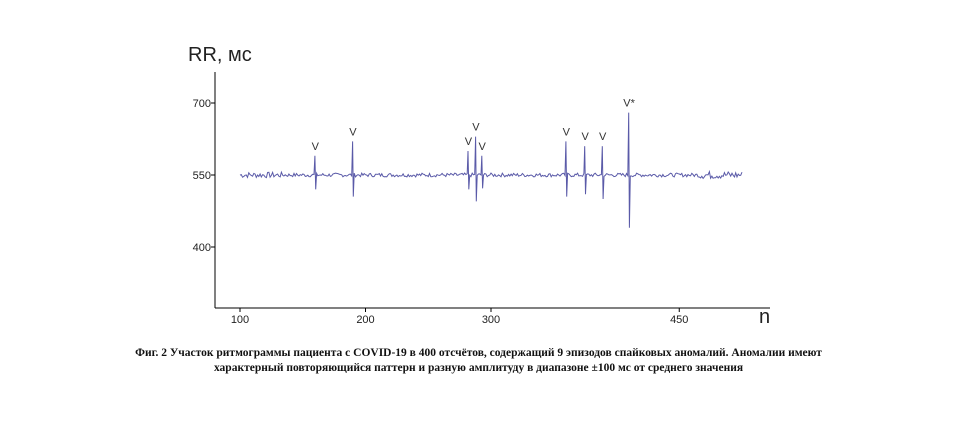 This screenshot has height=431, width=957. What do you see at coordinates (629, 104) in the screenshot?
I see `spike-marker: V*` at bounding box center [629, 104].